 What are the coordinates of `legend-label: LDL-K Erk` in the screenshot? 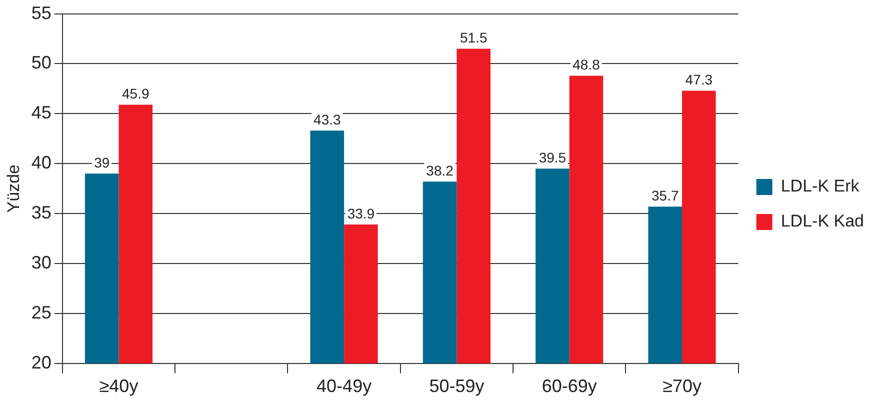 It's located at (820, 186).